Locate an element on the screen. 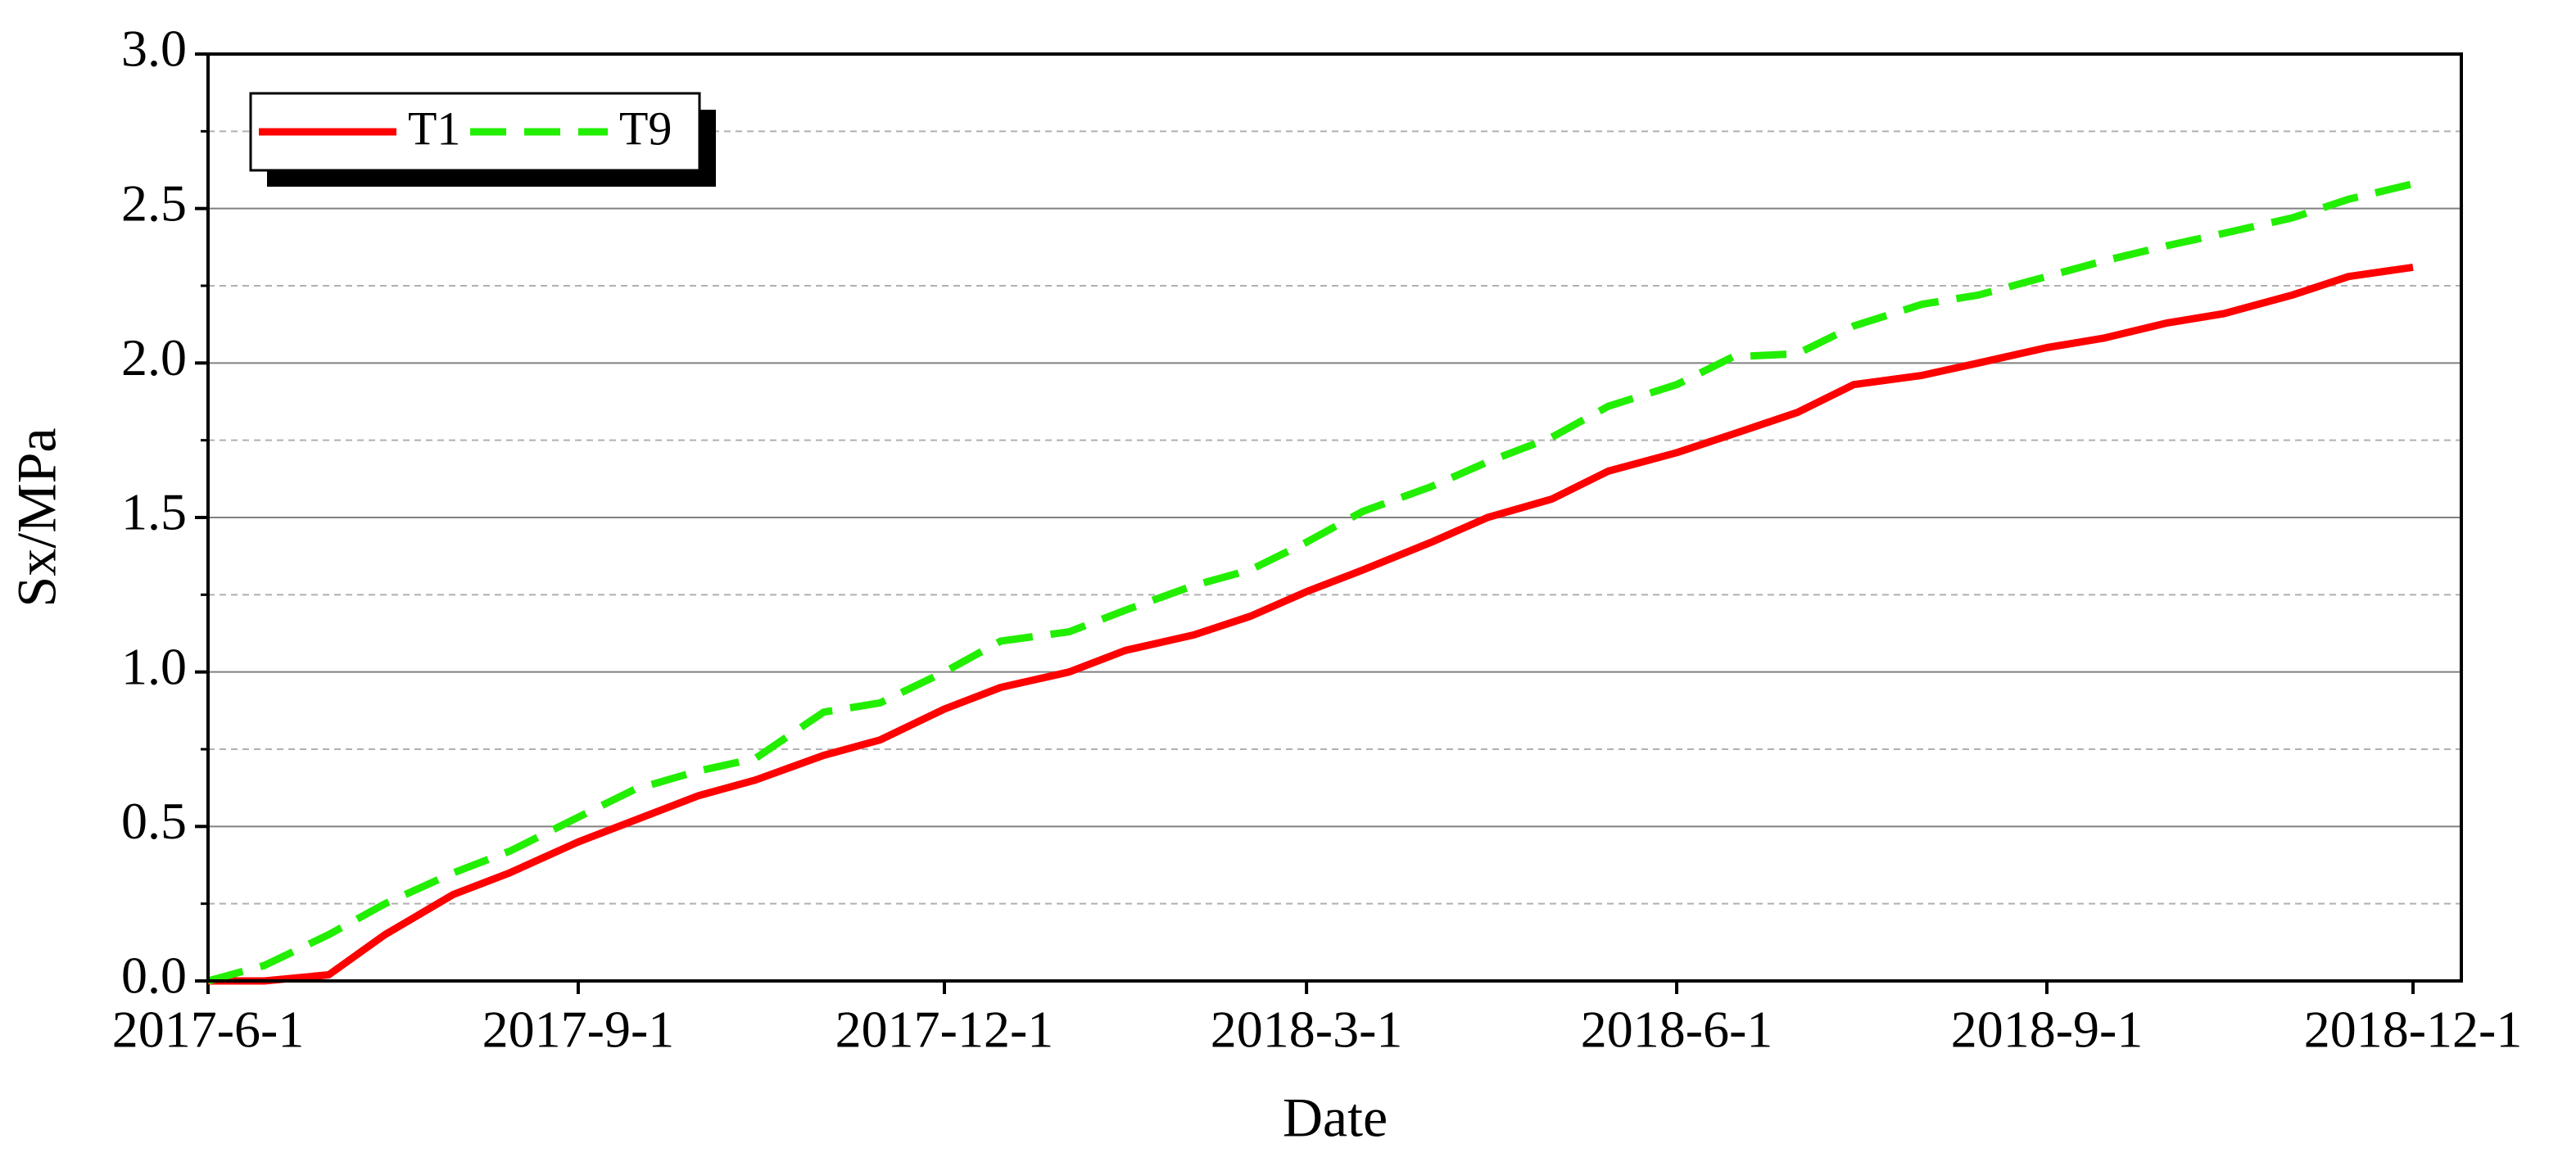  x-tick-label: 2017-6-1 is located at coordinates (208, 1030).